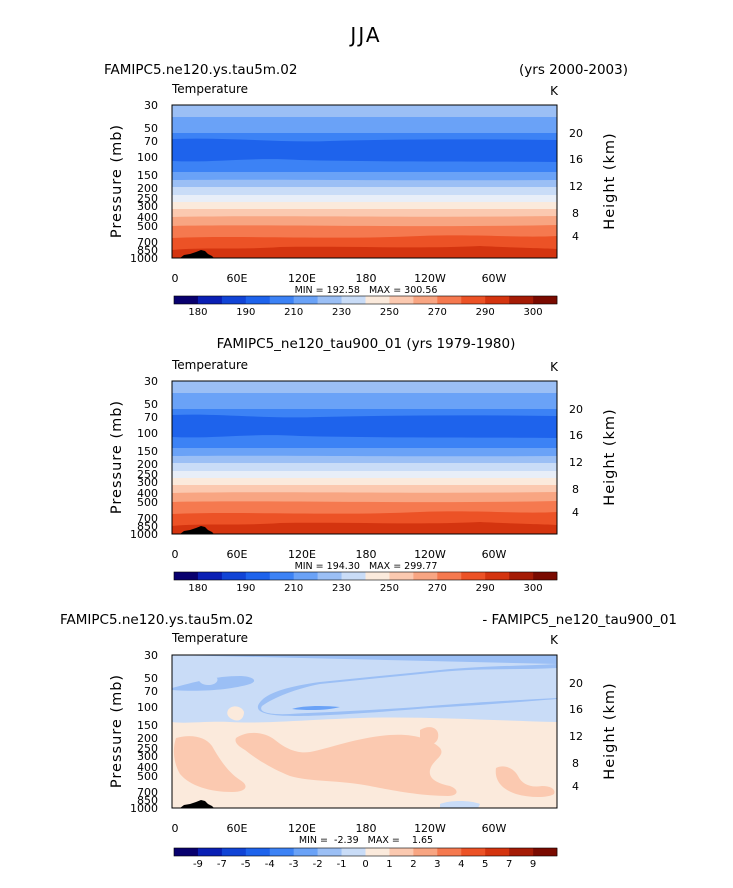  What do you see at coordinates (147, 451) in the screenshot?
I see `panel-2-ytick: 150` at bounding box center [147, 451].